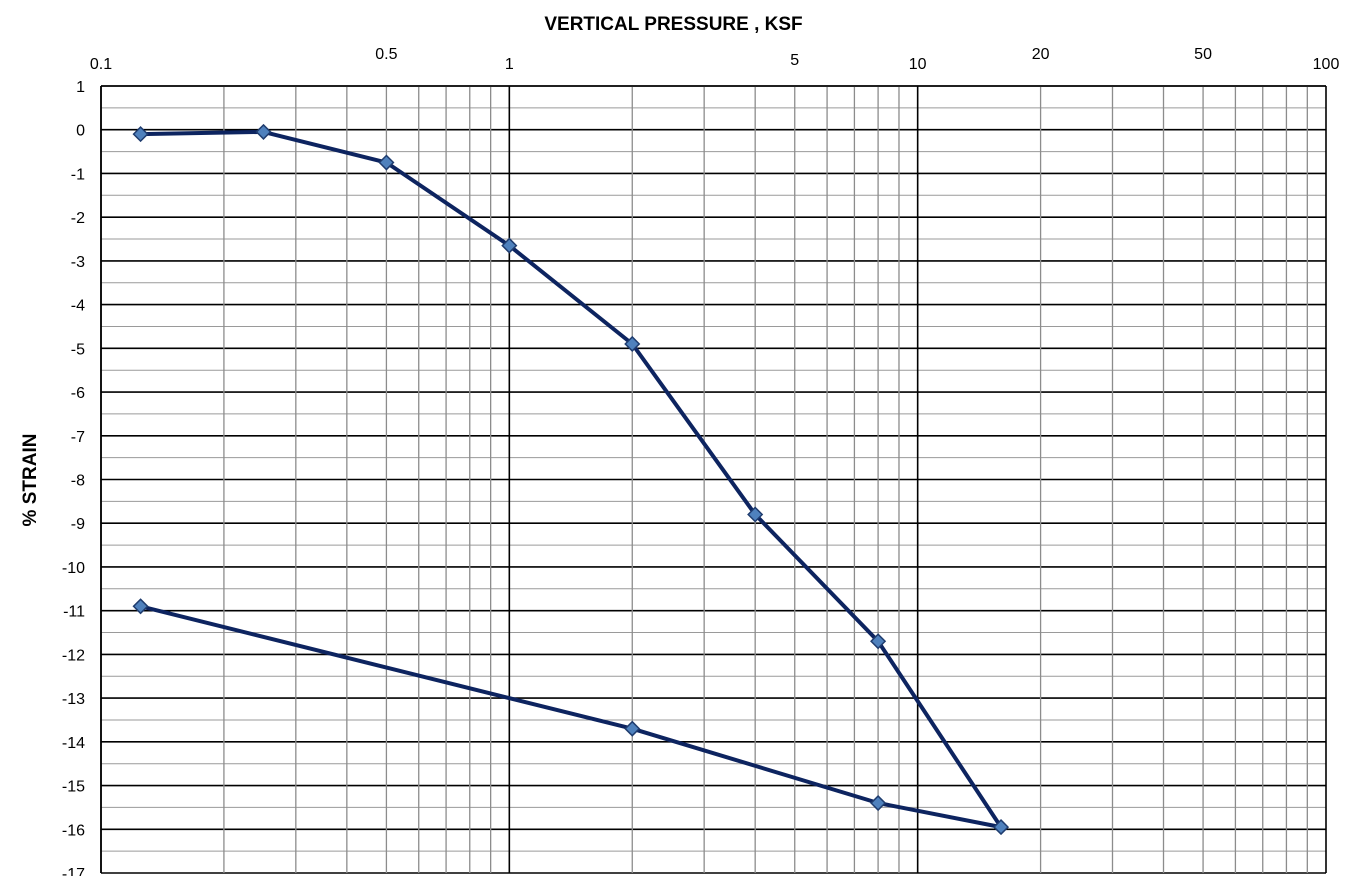 Image resolution: width=1347 pixels, height=876 pixels. I want to click on chart-title: VERTICAL PRESSURE , KSF, so click(673, 24).